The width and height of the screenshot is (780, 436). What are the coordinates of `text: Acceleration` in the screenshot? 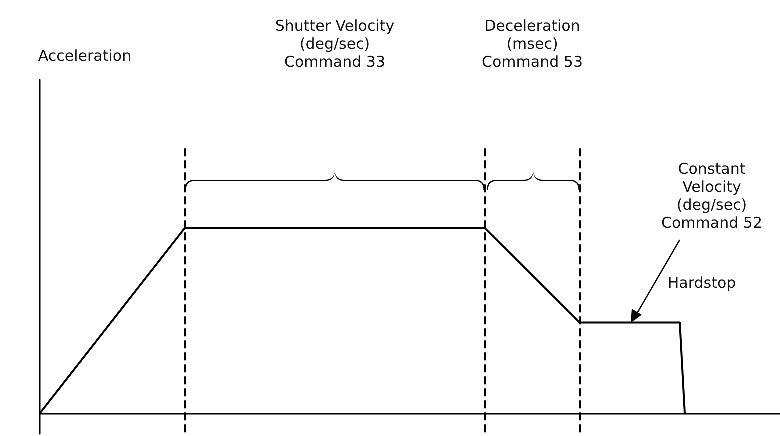 It's located at (85, 56).